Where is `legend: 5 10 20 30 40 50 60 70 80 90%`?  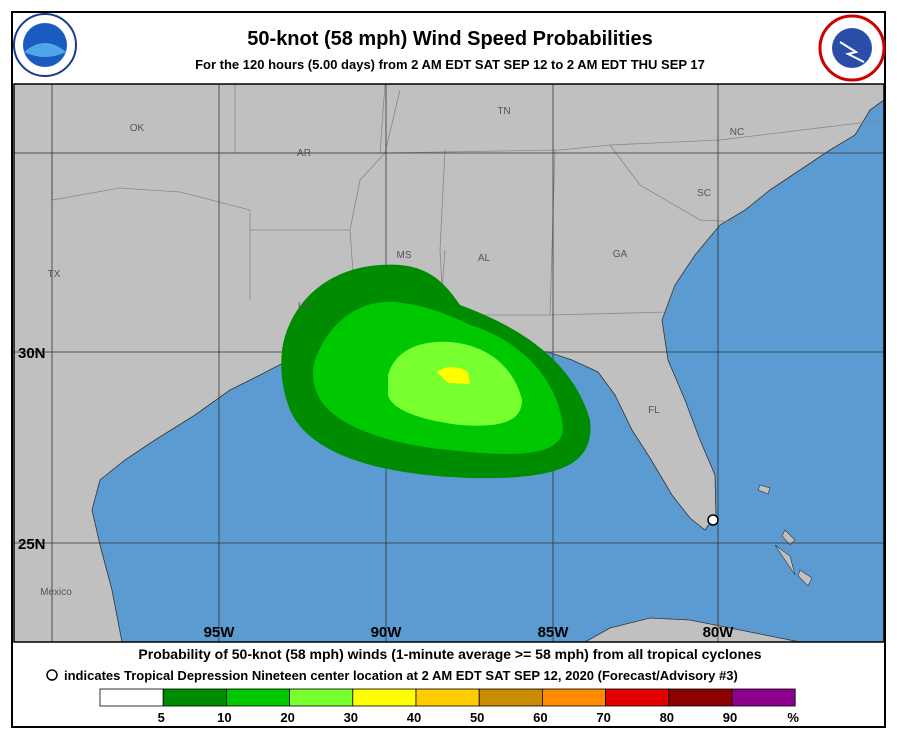
legend: 5 10 20 30 40 50 60 70 80 90% is located at coordinates (449, 706).